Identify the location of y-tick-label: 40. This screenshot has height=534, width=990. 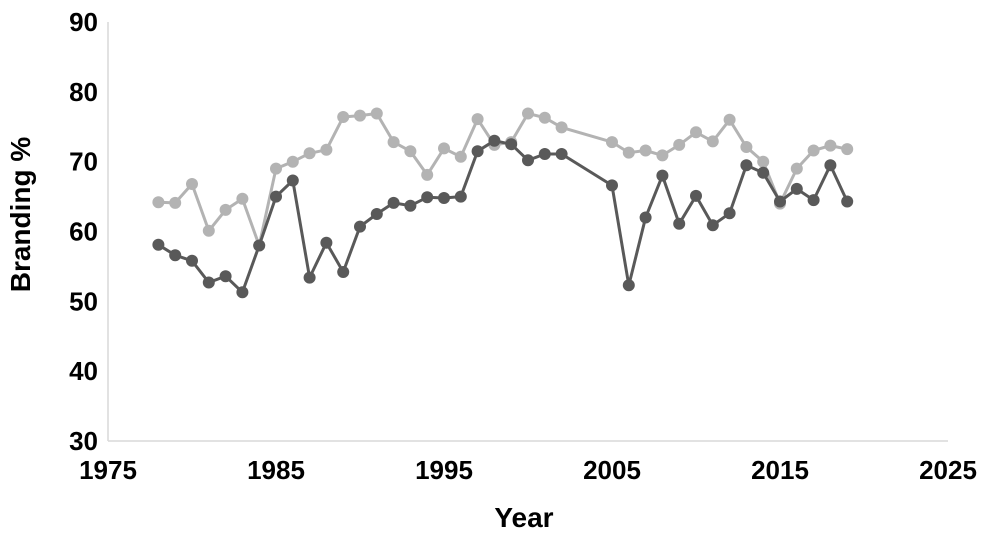
(83, 371).